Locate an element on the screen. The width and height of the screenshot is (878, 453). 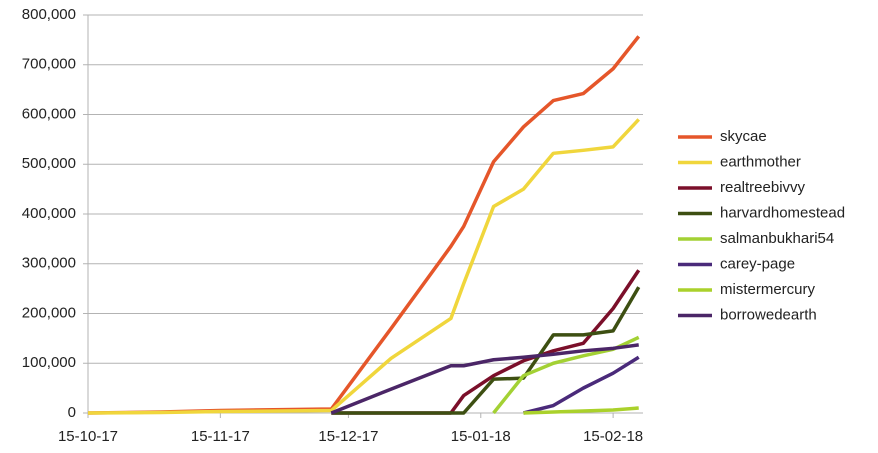
y-tick-label: 600,000 is located at coordinates (49, 113).